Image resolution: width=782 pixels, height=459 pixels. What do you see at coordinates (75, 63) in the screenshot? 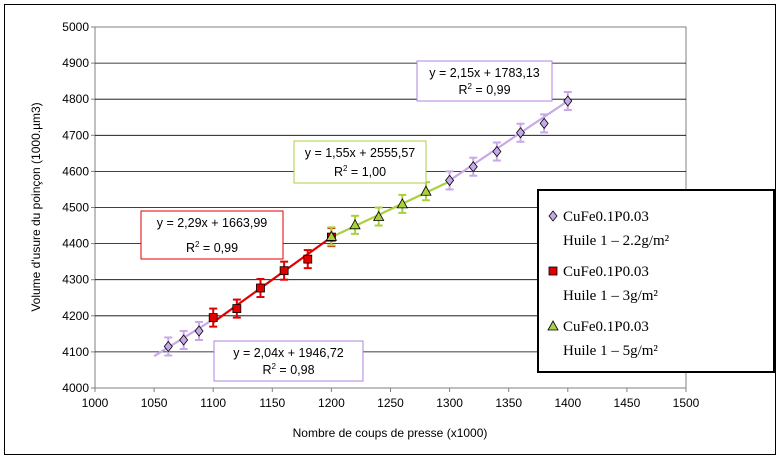
I see `y-tick-label: 4900` at bounding box center [75, 63].